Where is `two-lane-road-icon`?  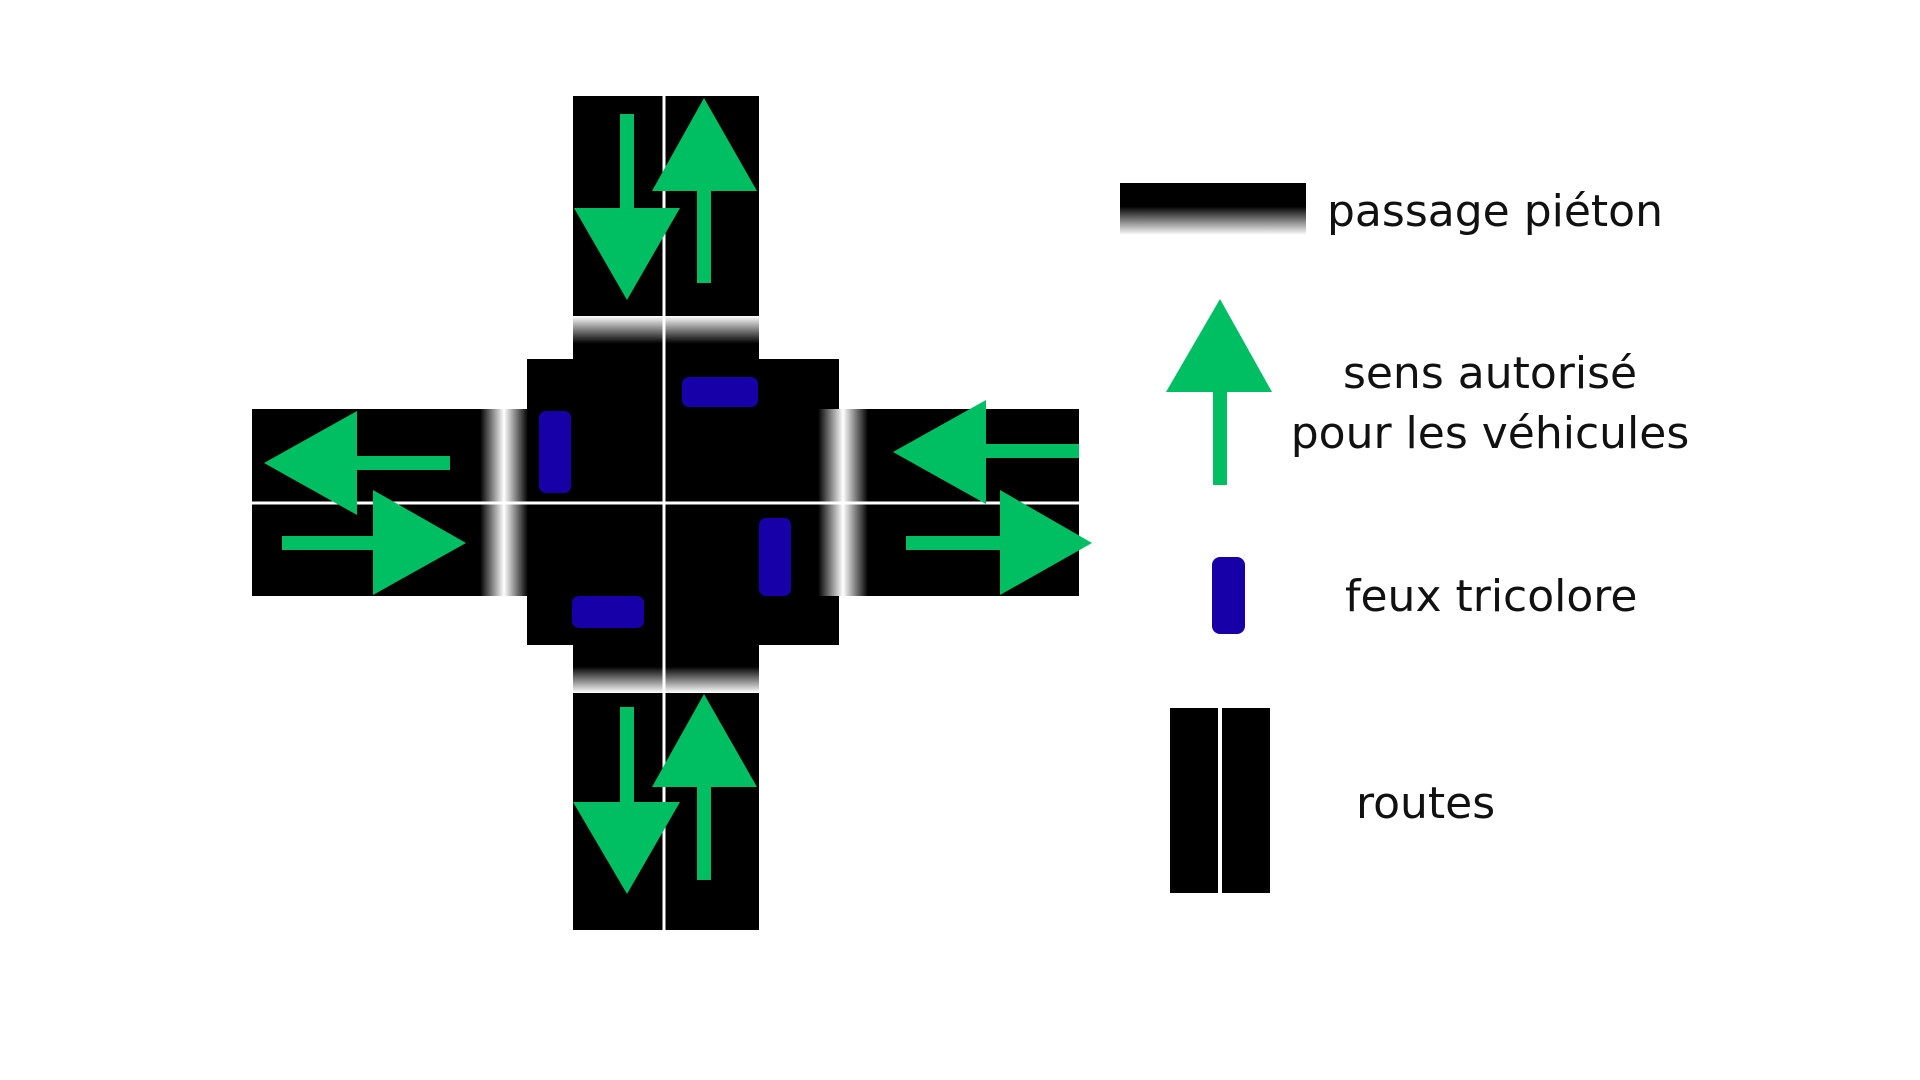
two-lane-road-icon is located at coordinates (1220, 800).